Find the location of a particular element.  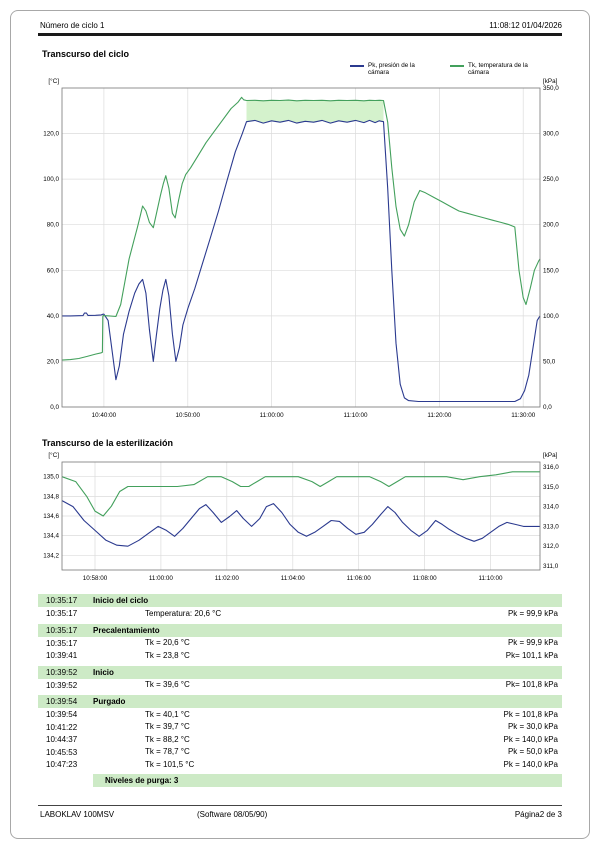

software-version: (Software 08/05/90) is located at coordinates (232, 814).